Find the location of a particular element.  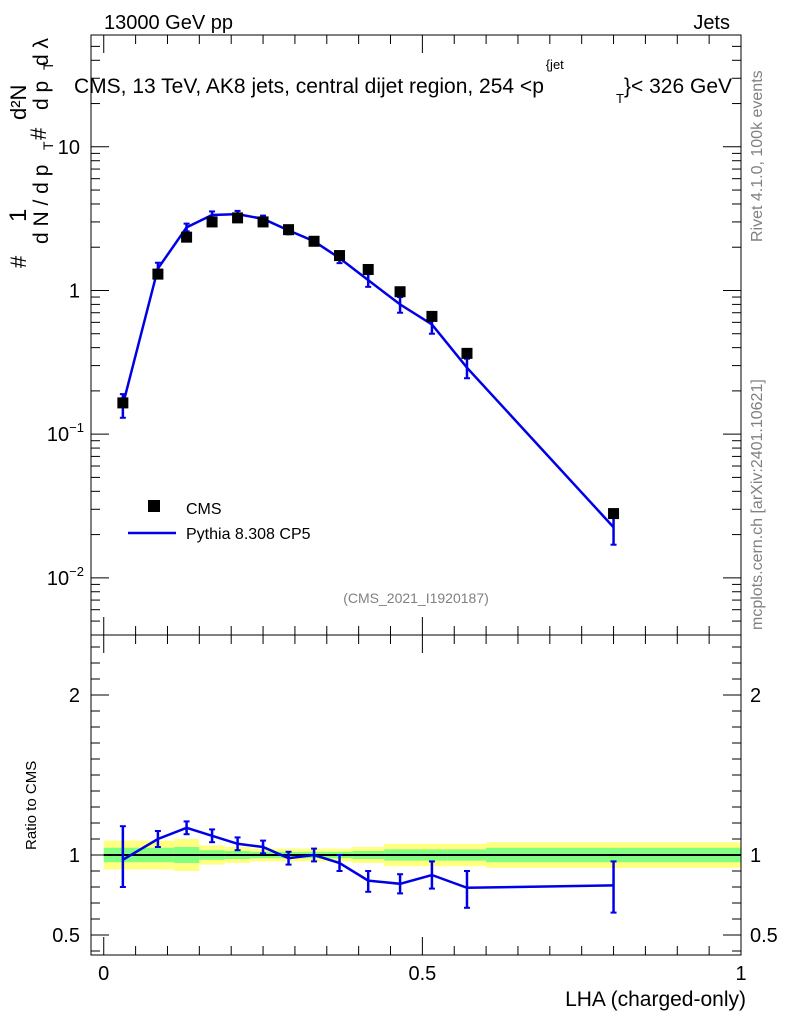

legend-cms-label: CMS is located at coordinates (204, 509).